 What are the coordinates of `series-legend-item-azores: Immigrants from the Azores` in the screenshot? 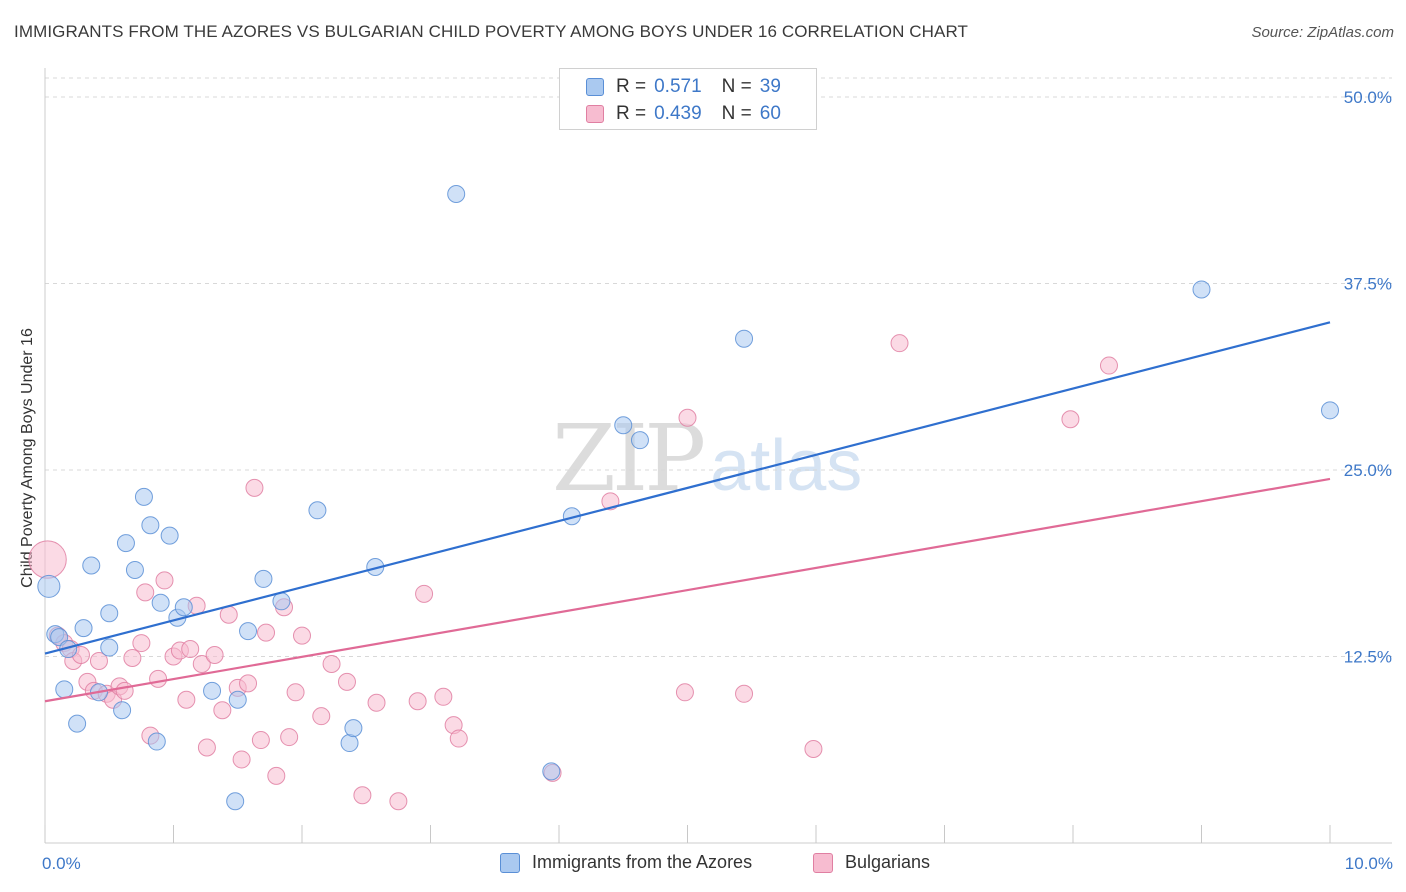 It's located at (626, 862).